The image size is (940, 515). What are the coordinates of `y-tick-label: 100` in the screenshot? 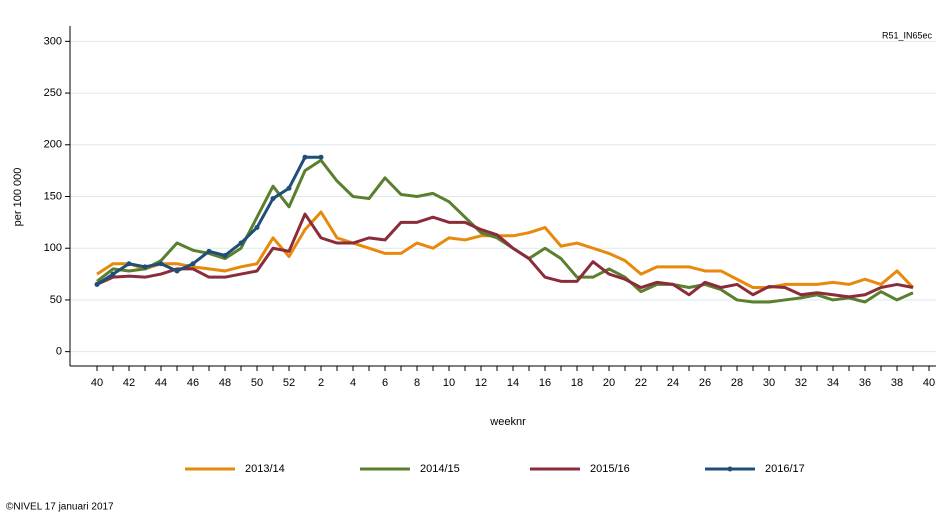 It's located at (53, 248).